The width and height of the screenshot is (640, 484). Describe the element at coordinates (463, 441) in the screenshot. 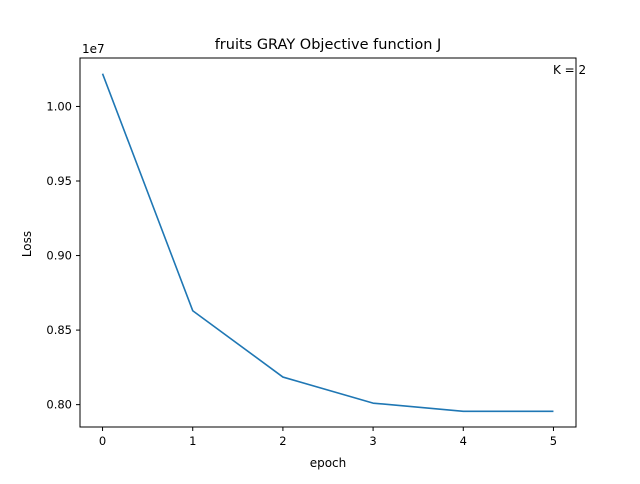

I see `x-tick-label: 4` at that location.